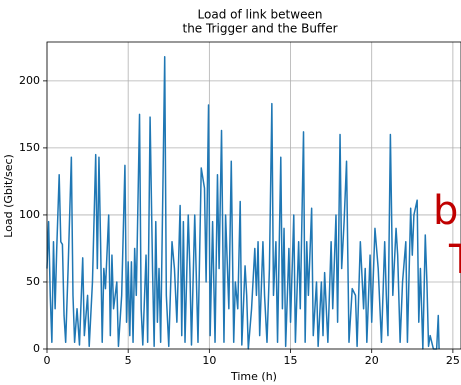 This screenshot has height=385, width=461. What do you see at coordinates (8, 196) in the screenshot?
I see `y-axis-label: Load (Gbit/sec)` at bounding box center [8, 196].